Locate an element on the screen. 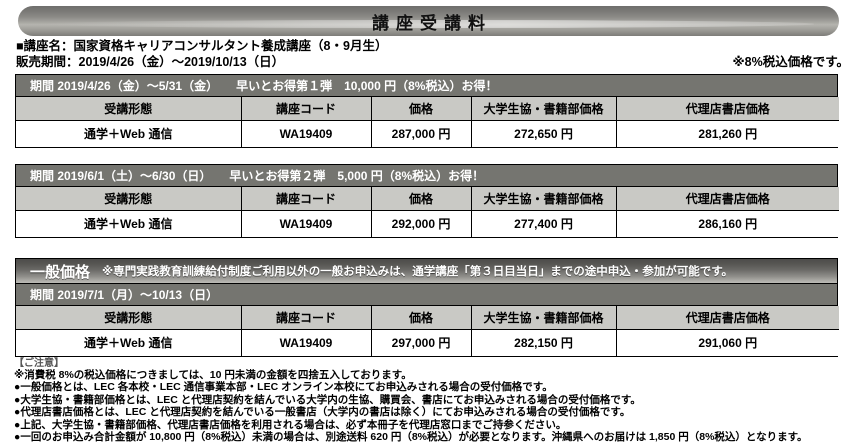 The width and height of the screenshot is (865, 443). period-label: 期間 2019/7/1（月）～10/13（日） is located at coordinates (124, 295).